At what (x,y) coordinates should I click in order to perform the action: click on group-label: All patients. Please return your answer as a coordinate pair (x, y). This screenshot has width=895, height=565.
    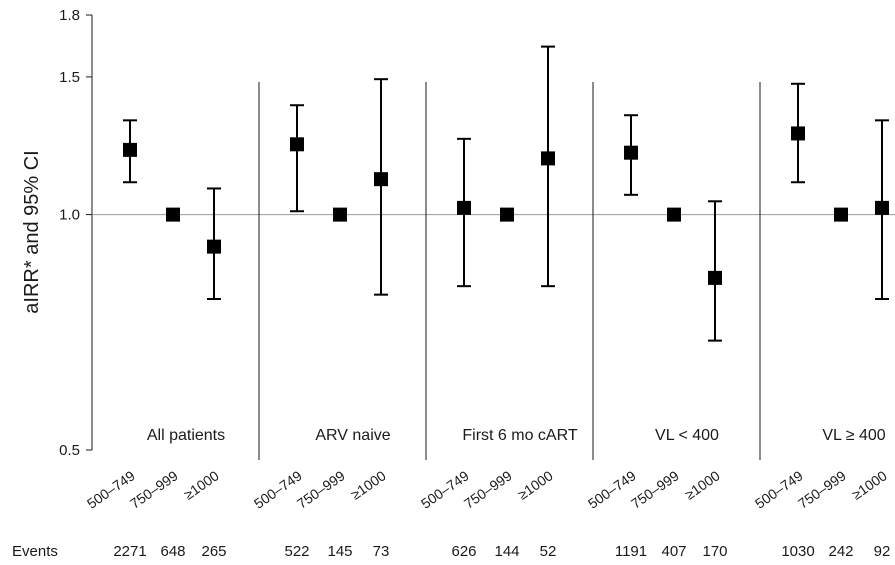
    Looking at the image, I should click on (186, 435).